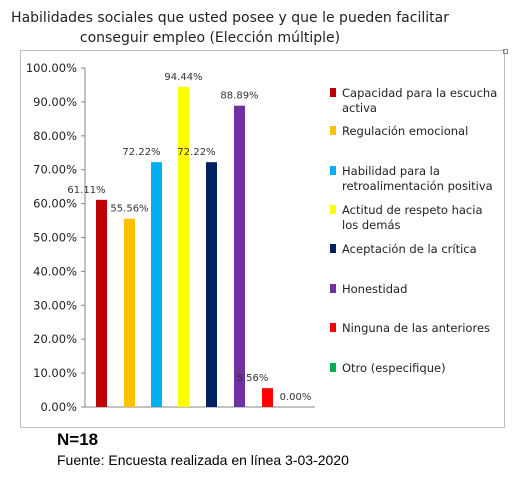 This screenshot has width=514, height=479. Describe the element at coordinates (253, 378) in the screenshot. I see `data-label-7: 5.56%` at that location.